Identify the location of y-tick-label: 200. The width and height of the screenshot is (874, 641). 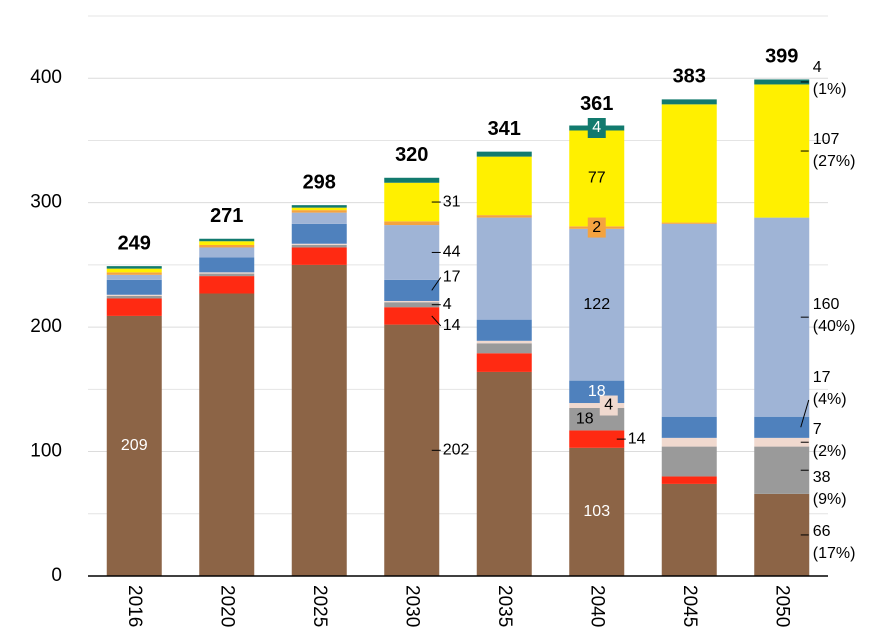
(46, 326).